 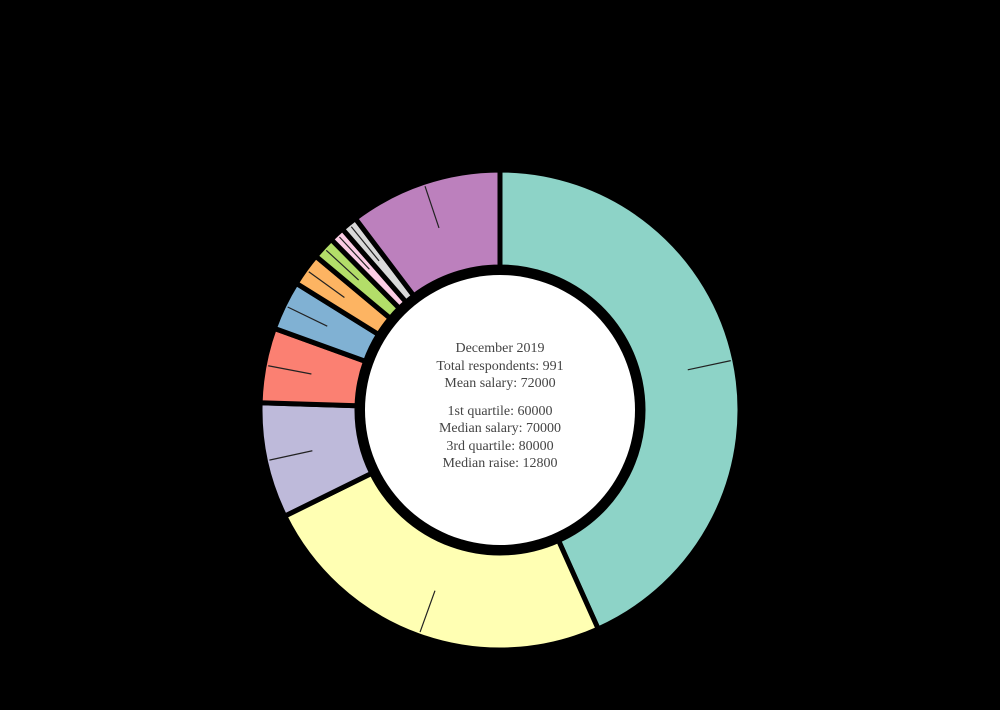 I want to click on total-respondents-label: Total respondents: 991, so click(x=500, y=366).